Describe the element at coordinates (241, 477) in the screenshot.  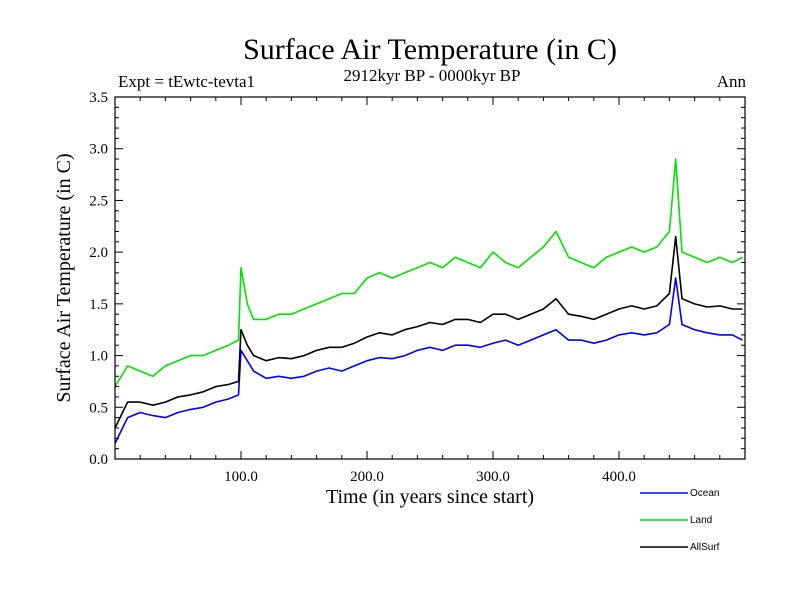
I see `x-tick-label: 100.0` at that location.